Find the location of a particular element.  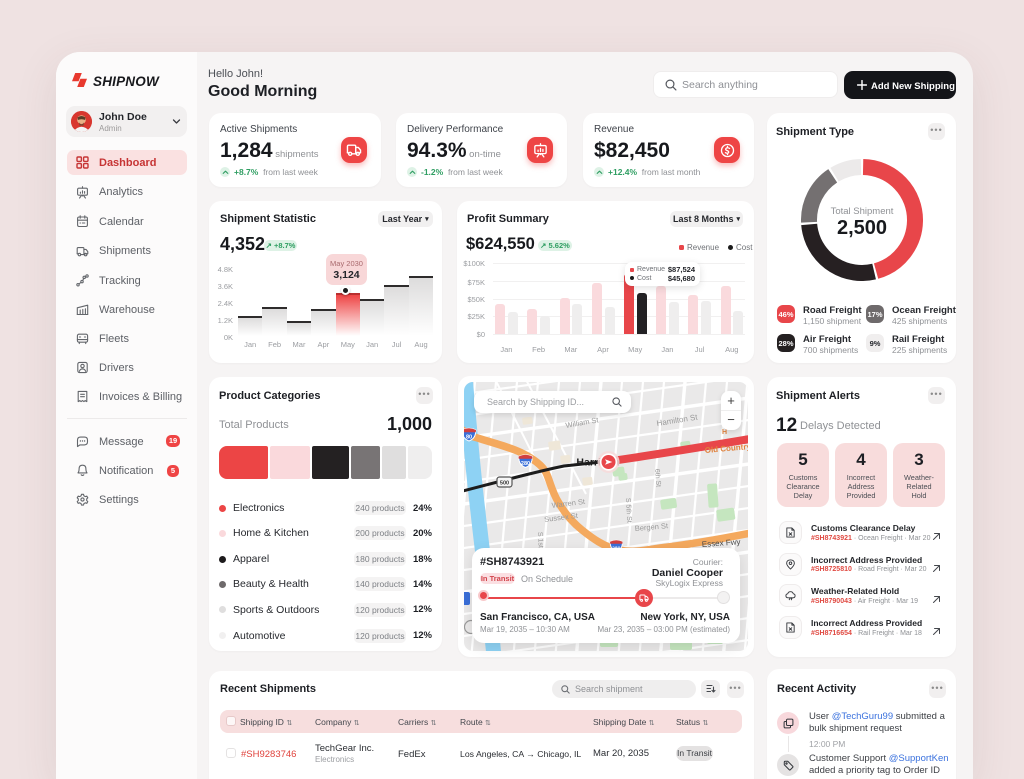

svg-text: 80 is located at coordinates (469, 438).